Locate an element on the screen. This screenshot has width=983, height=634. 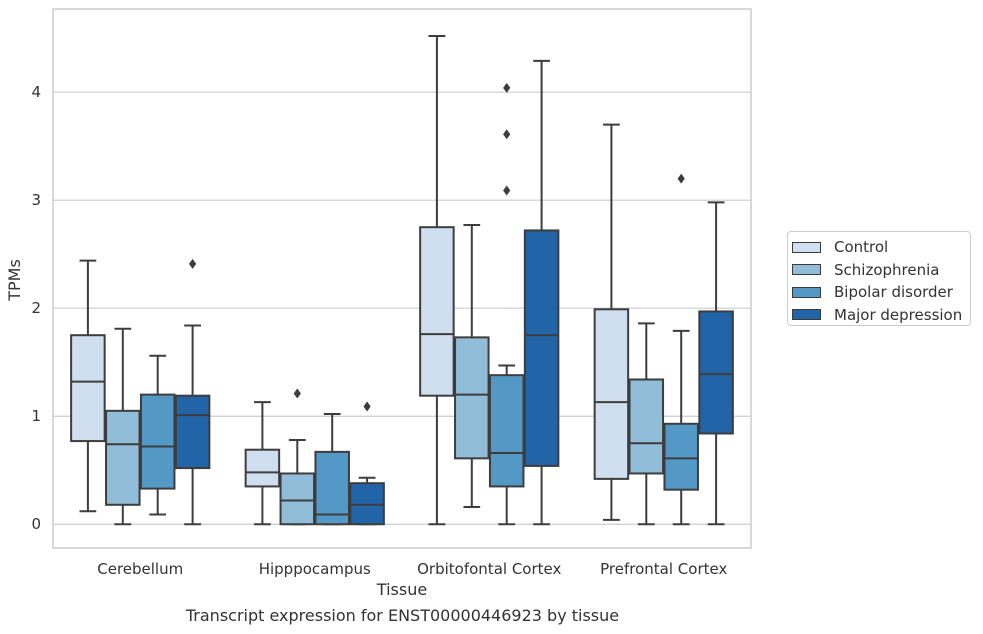
y-tick-label: 1 is located at coordinates (36, 416).